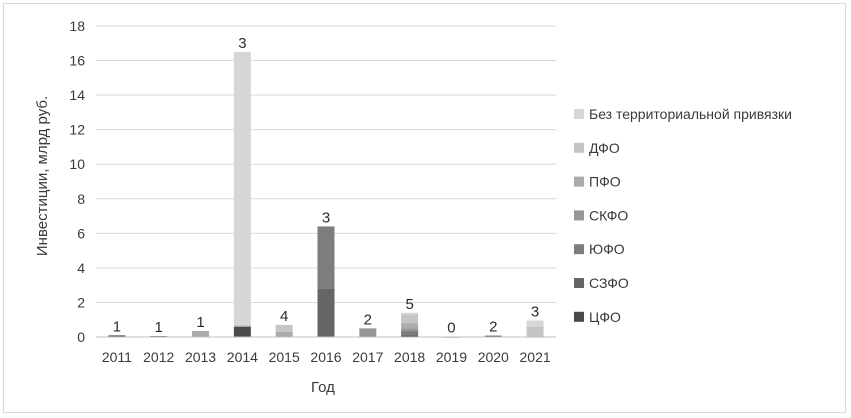  What do you see at coordinates (451, 328) in the screenshot?
I see `bar-data-label: 0` at bounding box center [451, 328].